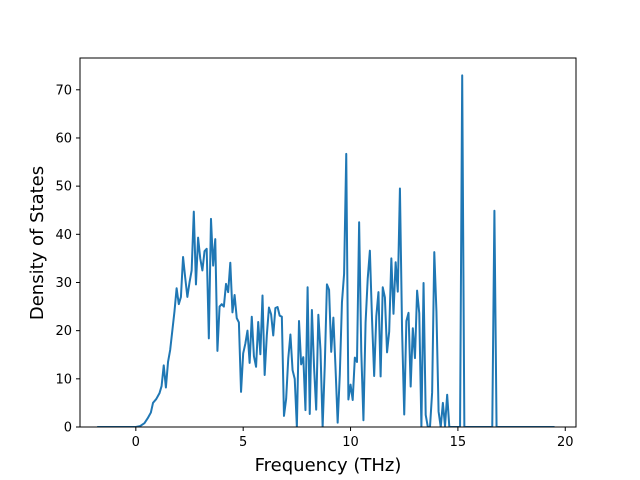 Image resolution: width=640 pixels, height=480 pixels. What do you see at coordinates (63, 283) in the screenshot?
I see `y-tick-label: 30` at bounding box center [63, 283].